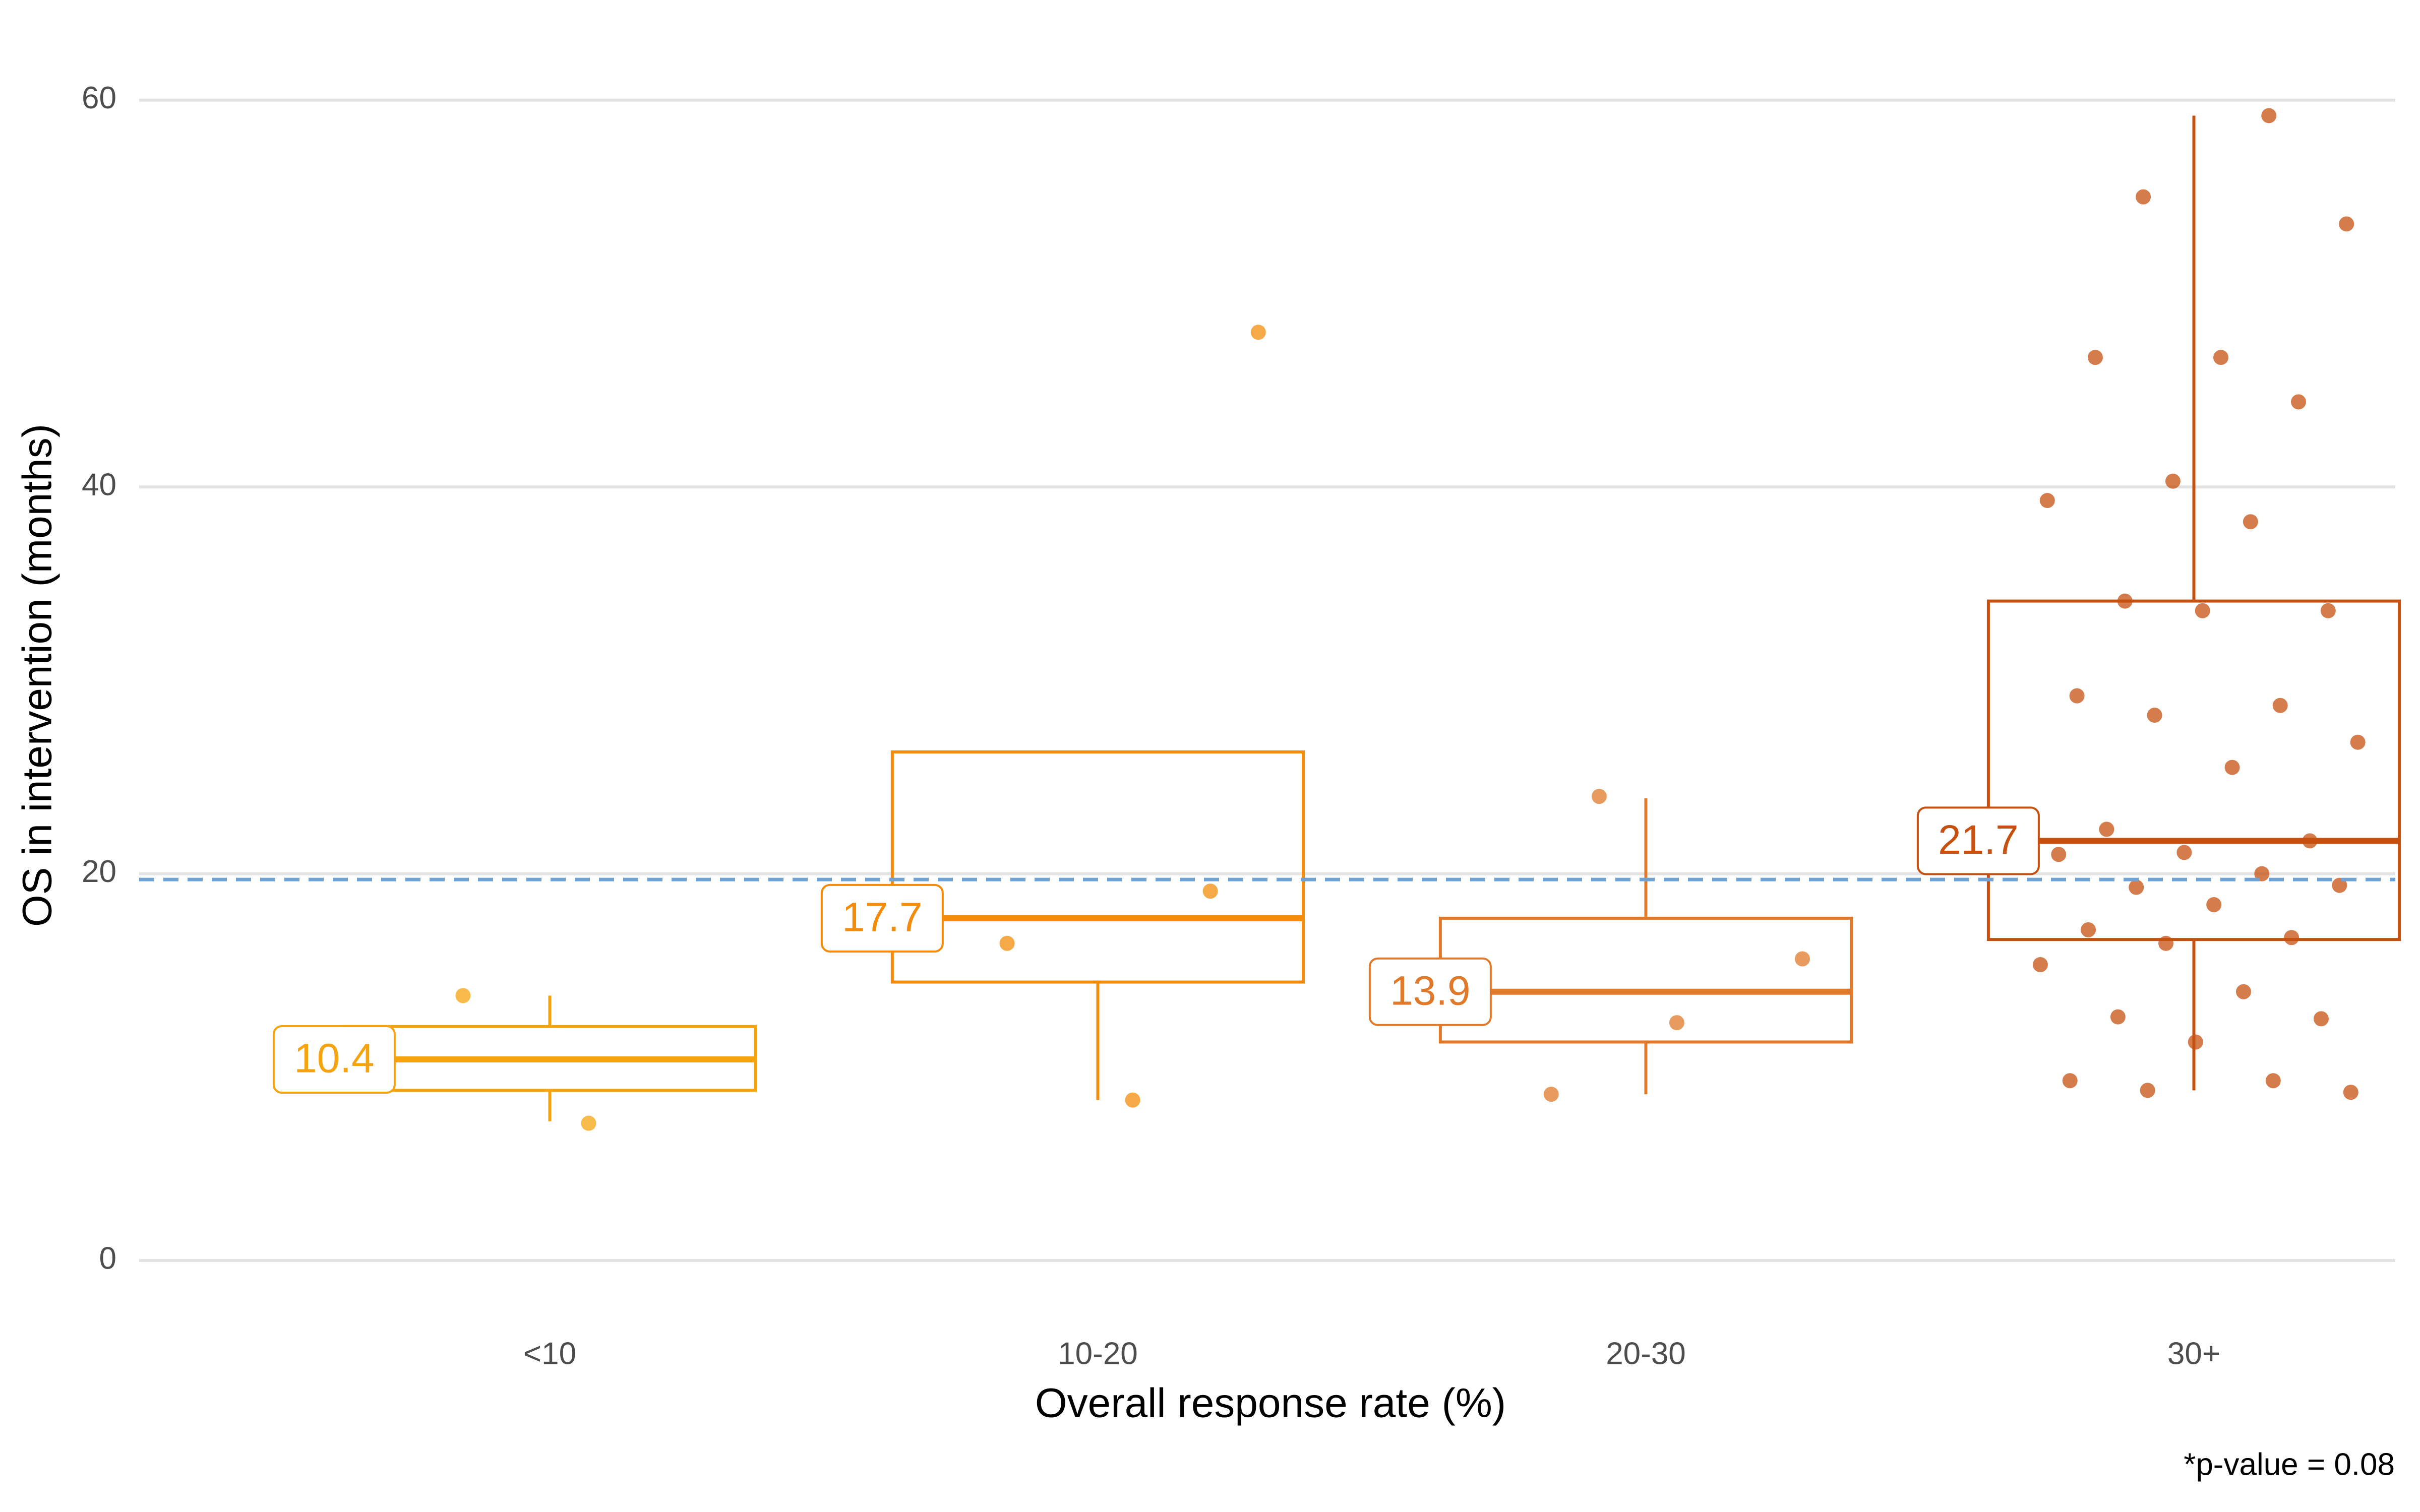 This screenshot has height=1512, width=2420. What do you see at coordinates (99, 485) in the screenshot?
I see `y-tick-label: 40` at bounding box center [99, 485].